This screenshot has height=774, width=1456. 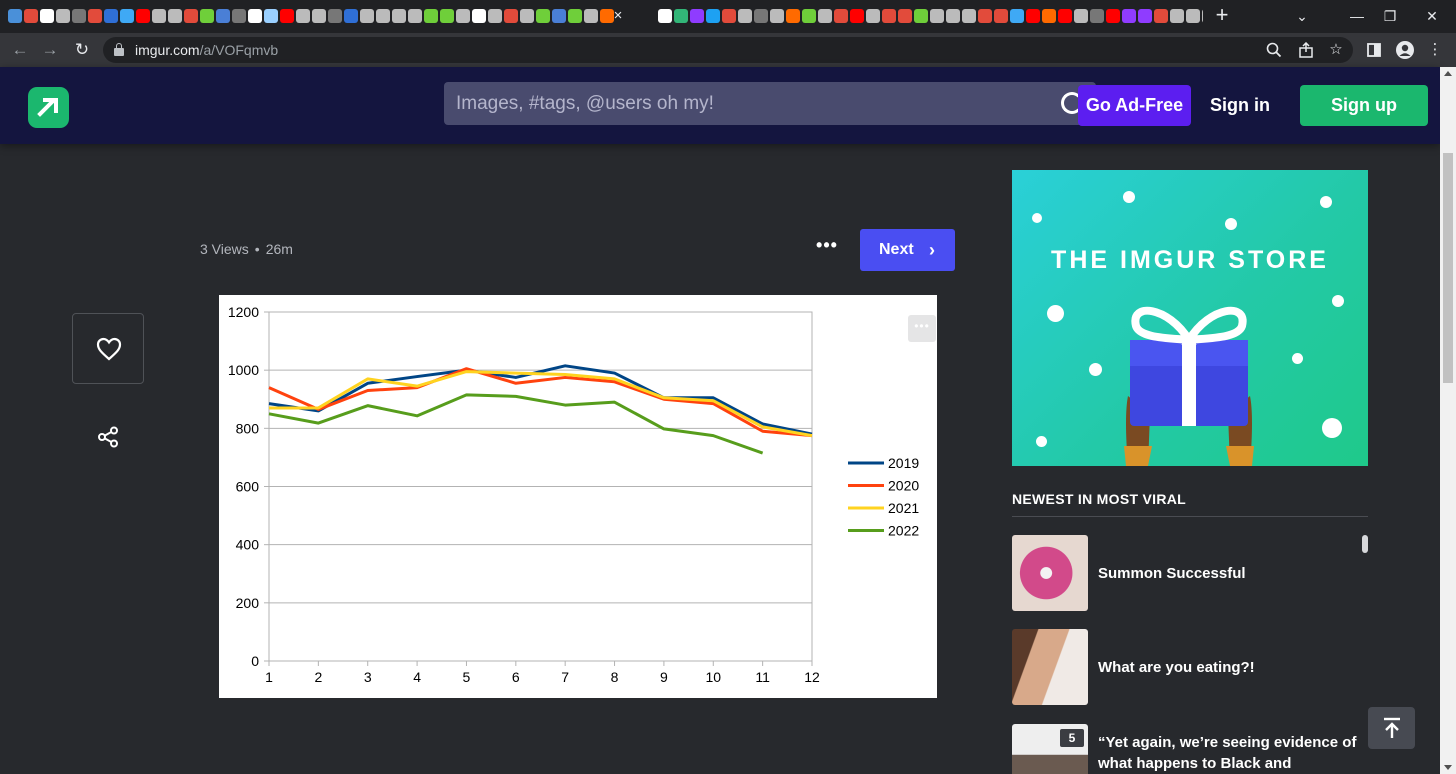 I want to click on sign-up-button: Sign up, so click(x=1364, y=105).